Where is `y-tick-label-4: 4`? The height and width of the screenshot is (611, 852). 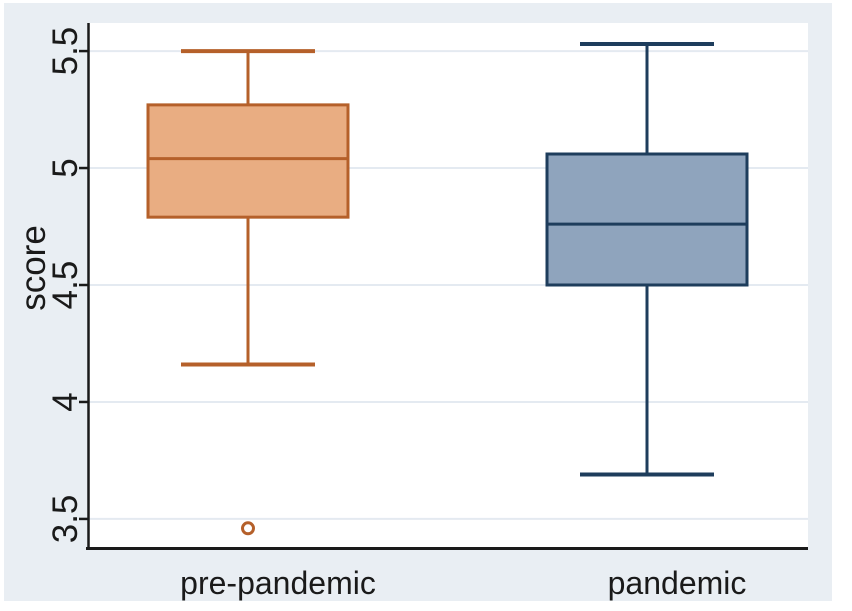 y-tick-label-4: 4 is located at coordinates (65, 401).